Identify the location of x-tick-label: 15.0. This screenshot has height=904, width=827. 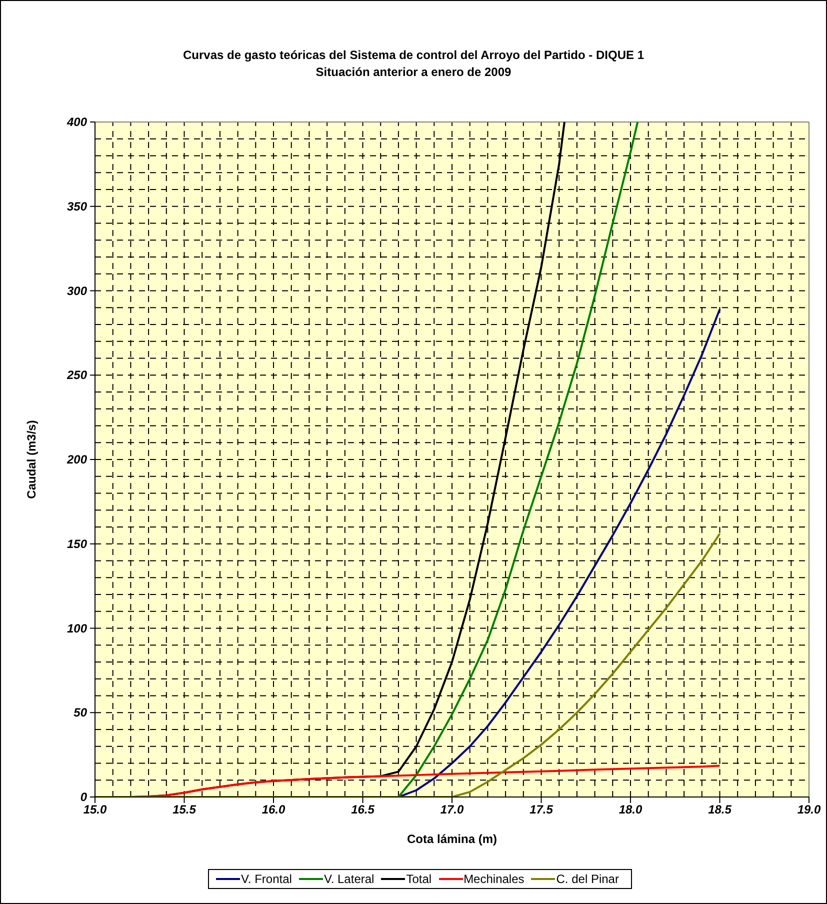
(95, 809).